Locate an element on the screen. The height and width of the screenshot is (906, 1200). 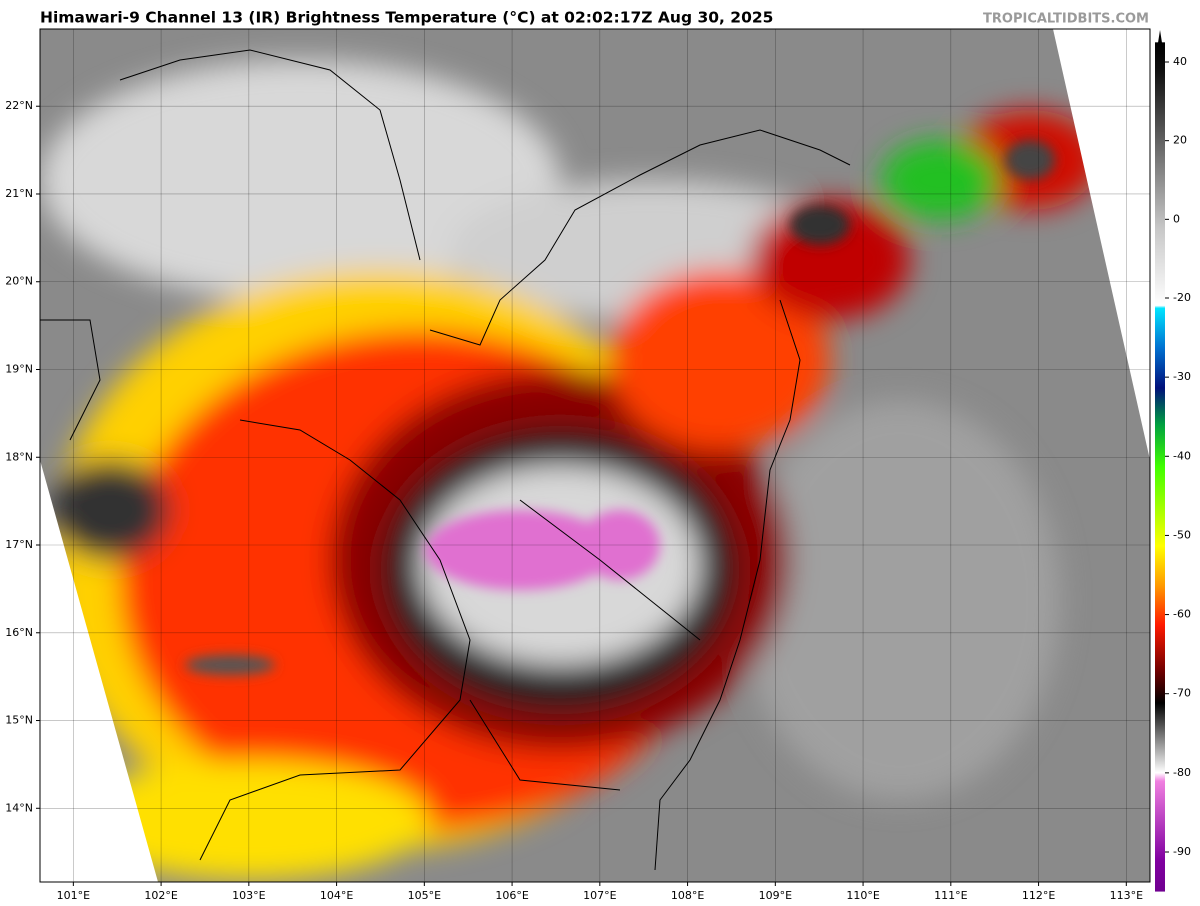
x-tick-label: 108°E is located at coordinates (687, 895).